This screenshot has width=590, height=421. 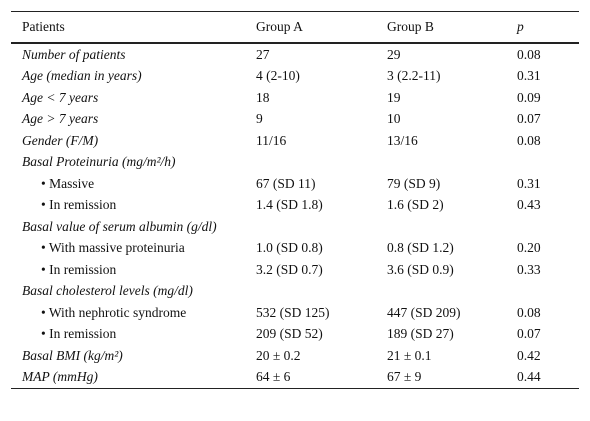 What do you see at coordinates (60, 97) in the screenshot?
I see `row-label: Age < 7 years` at bounding box center [60, 97].